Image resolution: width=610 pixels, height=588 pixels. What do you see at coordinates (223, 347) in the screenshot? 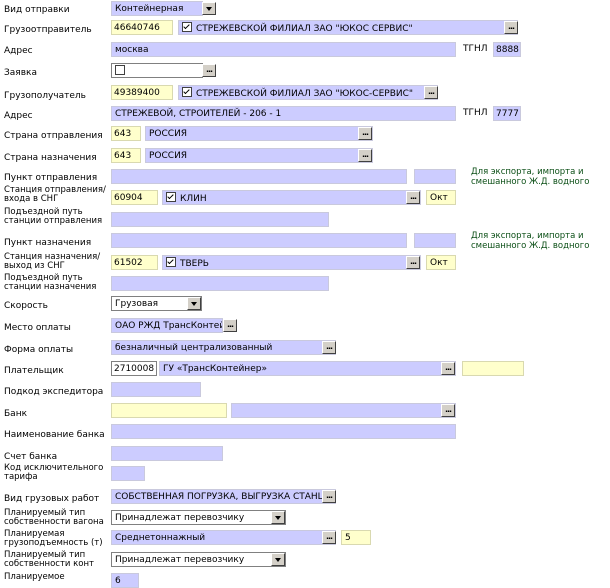
I see `payment-form-field: безналичный централизованный` at bounding box center [223, 347].